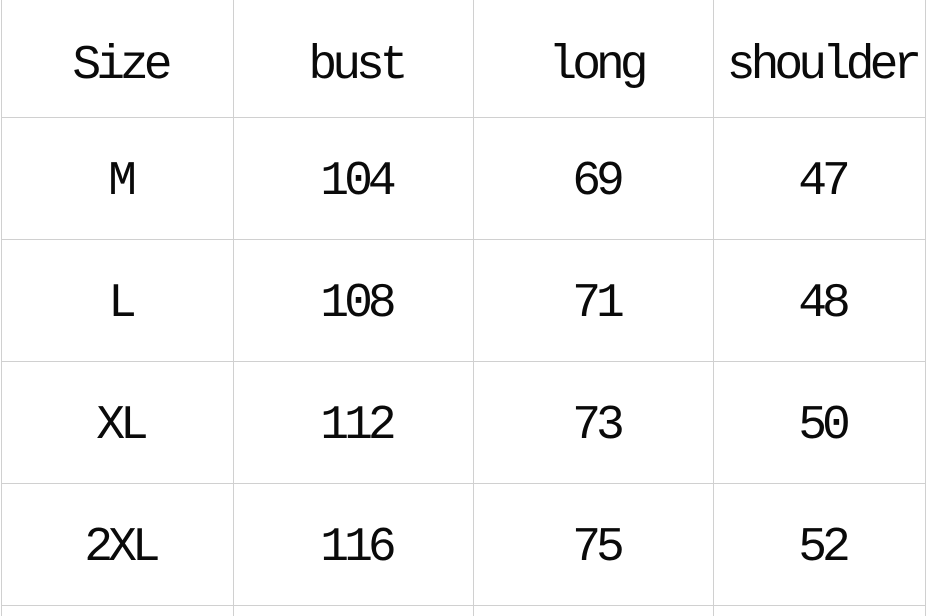 This screenshot has height=616, width=929. Describe the element at coordinates (117, 422) in the screenshot. I see `cell-size: XL` at that location.